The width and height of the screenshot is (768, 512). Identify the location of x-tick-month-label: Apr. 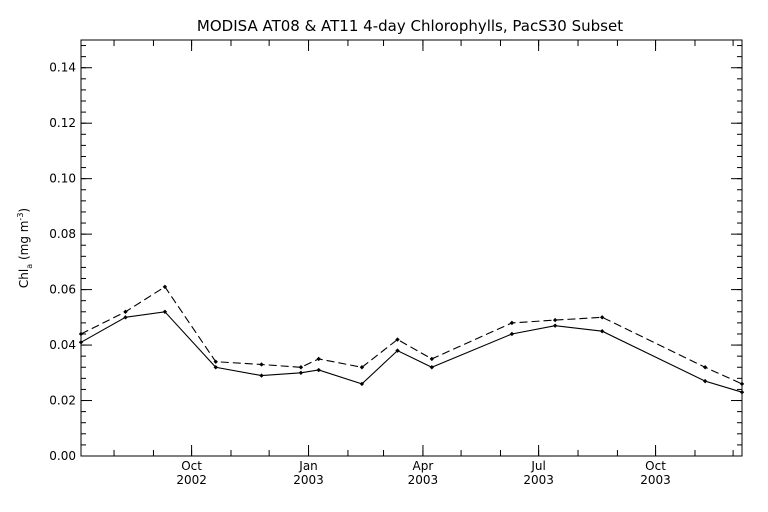
(423, 466).